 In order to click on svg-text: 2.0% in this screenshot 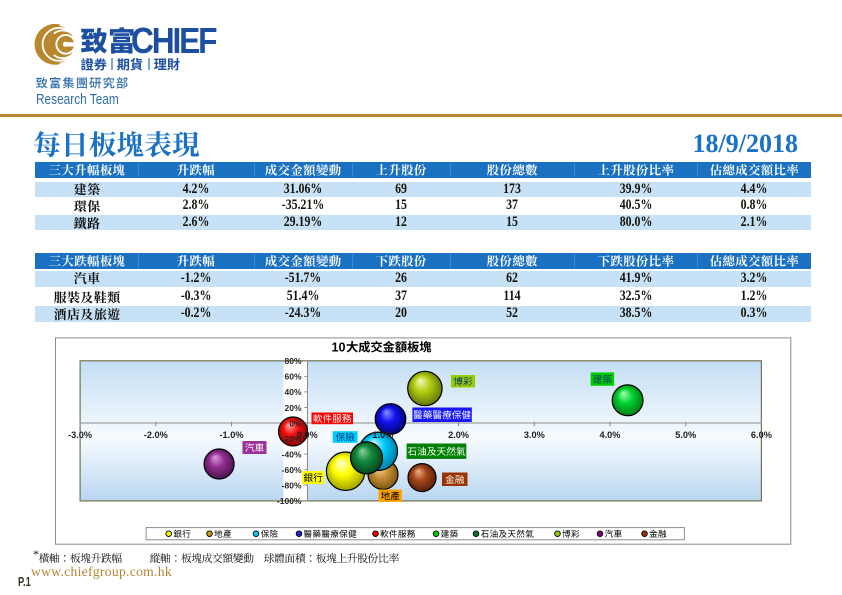, I will do `click(458, 435)`.